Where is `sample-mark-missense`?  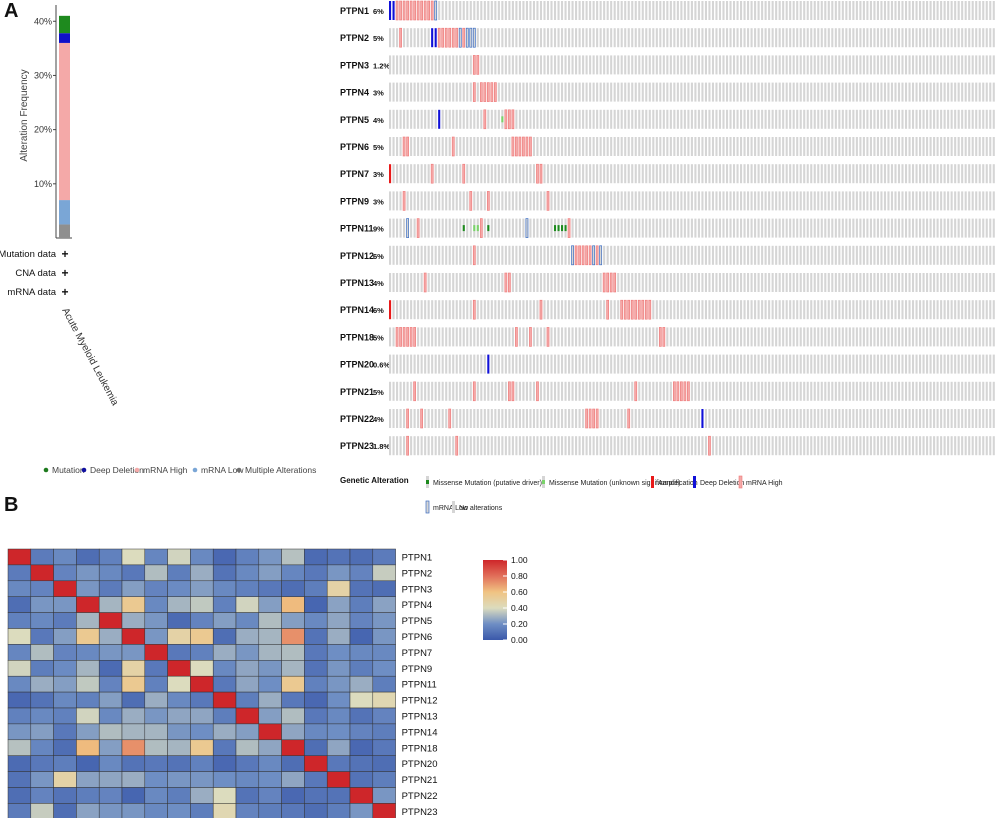
sample-mark-missense is located at coordinates (477, 228).